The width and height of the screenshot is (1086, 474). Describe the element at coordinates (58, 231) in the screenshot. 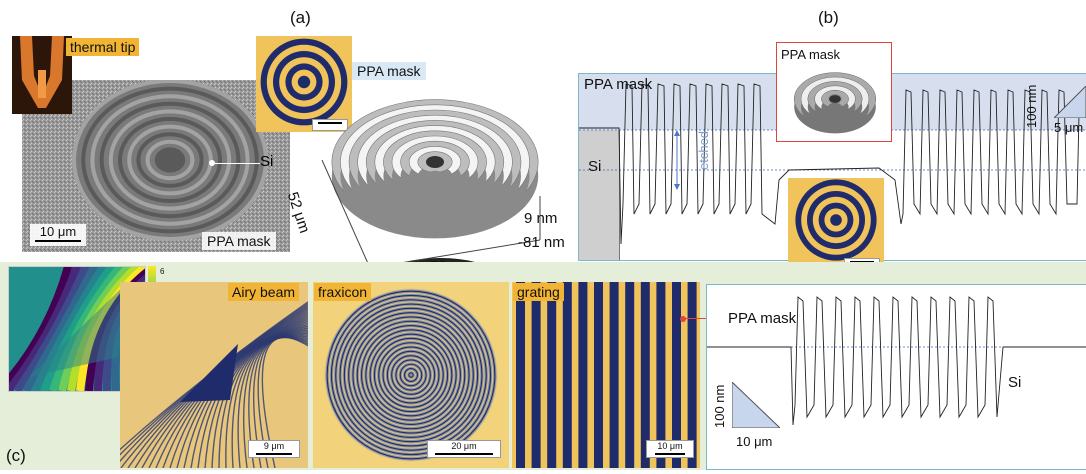

I see `sem-scale-text: 10 μm` at that location.